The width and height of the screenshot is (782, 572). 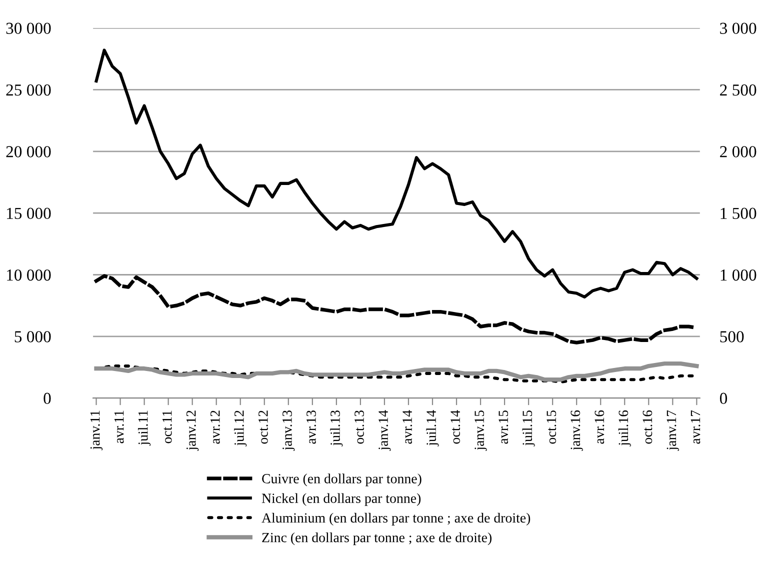 What do you see at coordinates (432, 428) in the screenshot?
I see `x-tick-label: juil.14` at bounding box center [432, 428].